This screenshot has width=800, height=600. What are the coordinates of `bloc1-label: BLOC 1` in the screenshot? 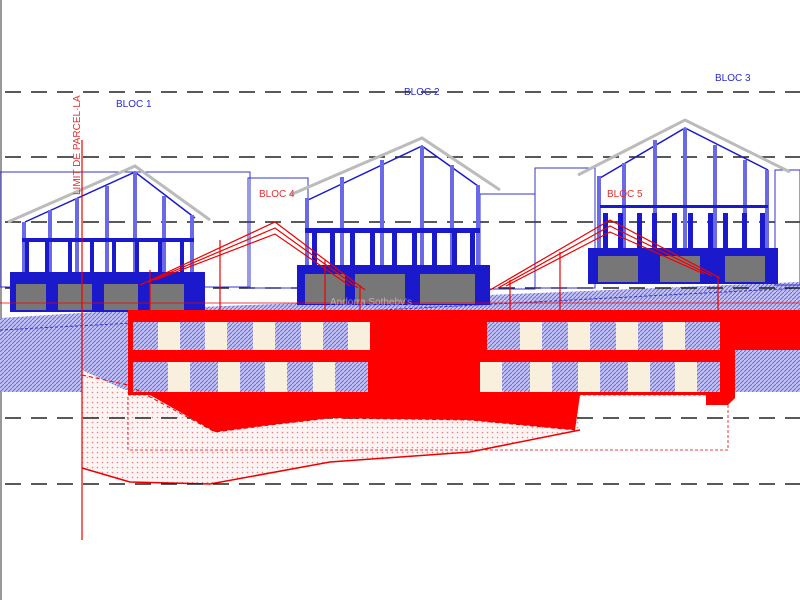 It's located at (134, 104).